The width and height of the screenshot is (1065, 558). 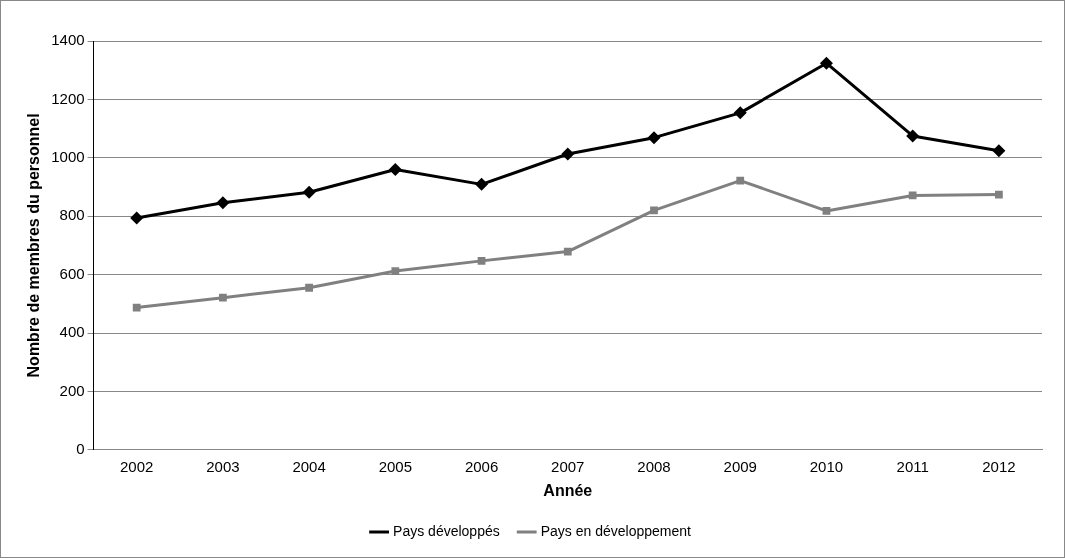 I want to click on x-tick-label: 2007, so click(x=568, y=466).